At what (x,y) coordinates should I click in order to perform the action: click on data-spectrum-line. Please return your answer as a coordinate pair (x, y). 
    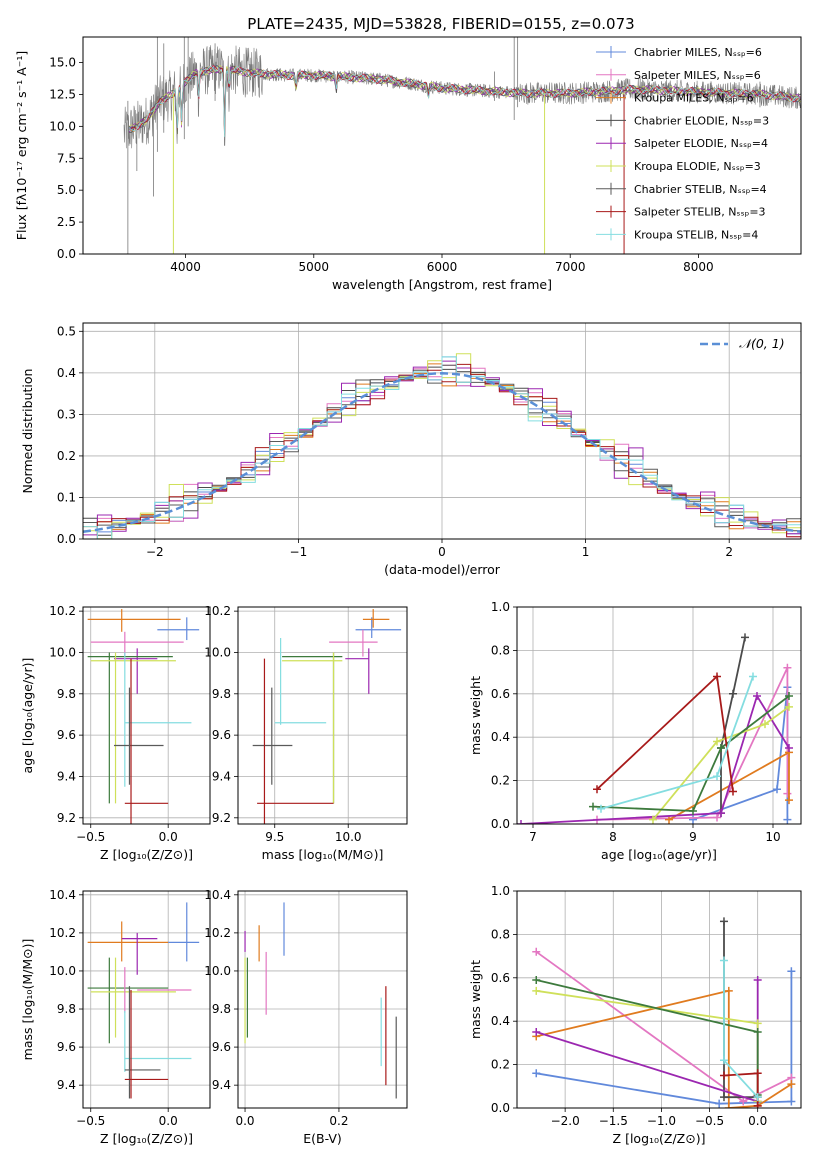
    Looking at the image, I should click on (462, 97).